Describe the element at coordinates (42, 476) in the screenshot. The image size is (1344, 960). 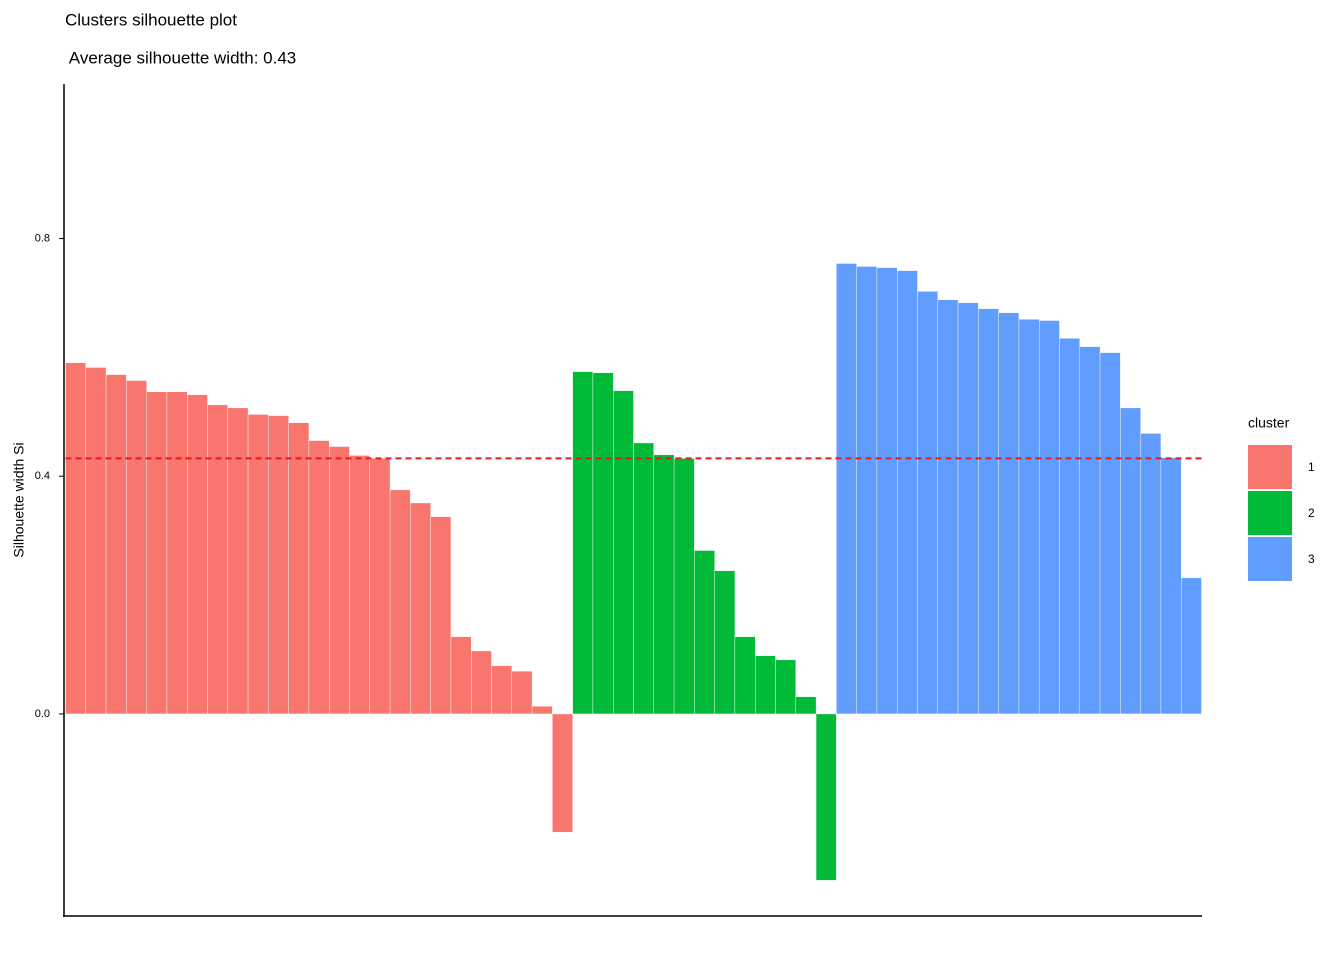
I see `y-tick-label: 0.4` at that location.